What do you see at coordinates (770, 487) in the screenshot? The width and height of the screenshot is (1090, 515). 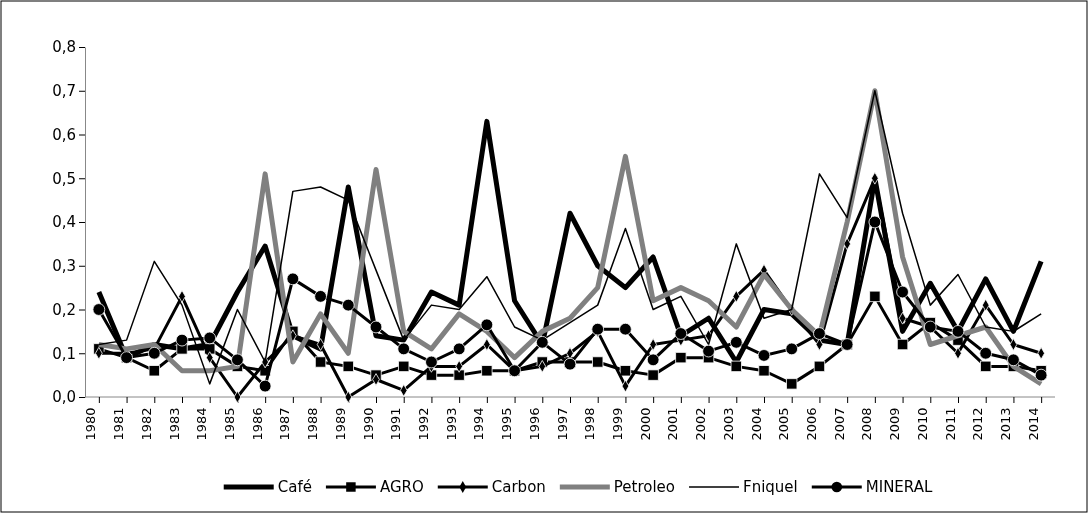 I see `legend-label: Fniquel` at bounding box center [770, 487].